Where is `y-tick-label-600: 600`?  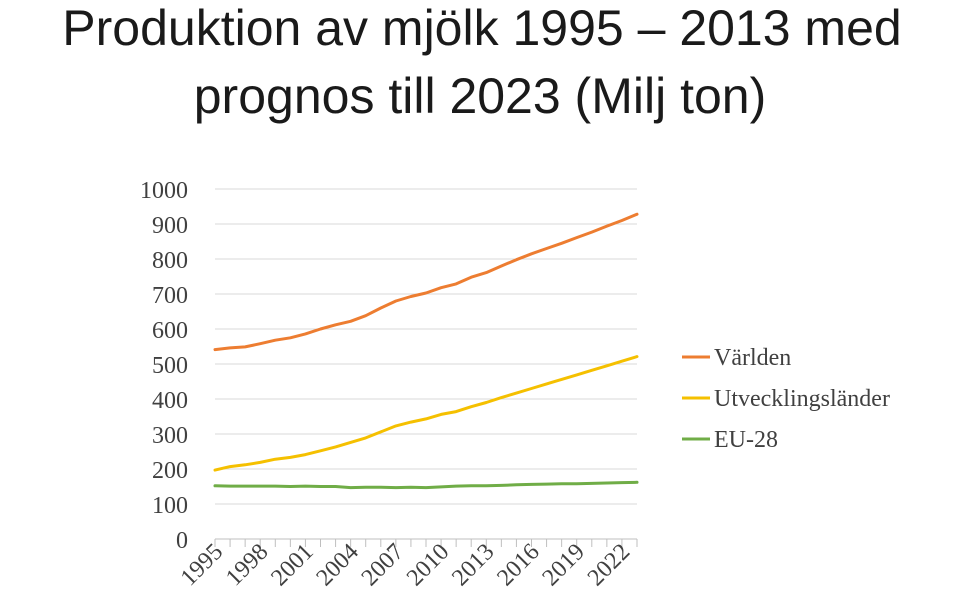
y-tick-label-600: 600 is located at coordinates (170, 331).